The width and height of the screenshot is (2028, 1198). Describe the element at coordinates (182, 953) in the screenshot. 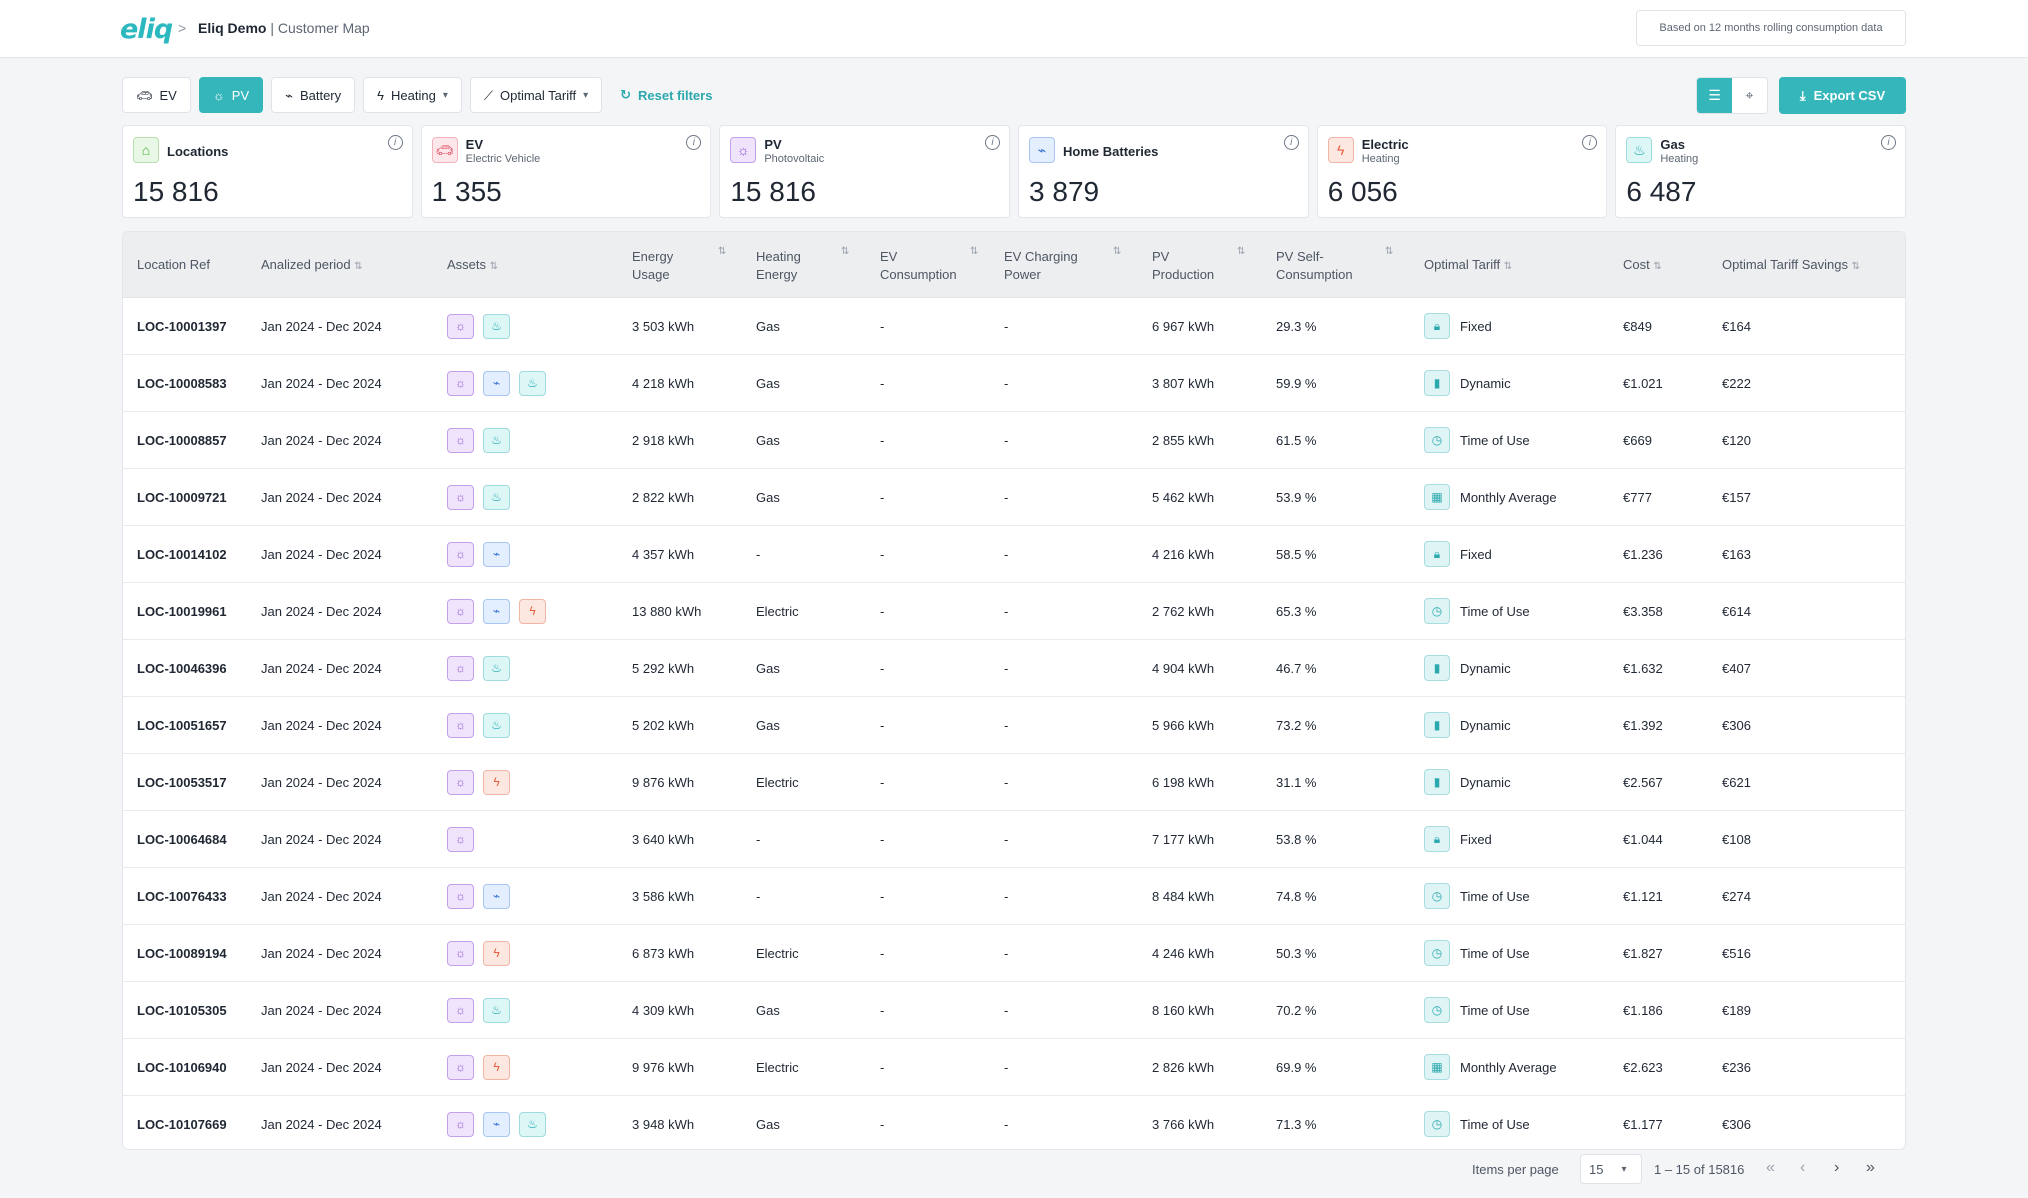

I see `cell-location-ref: LOC-10089194` at that location.